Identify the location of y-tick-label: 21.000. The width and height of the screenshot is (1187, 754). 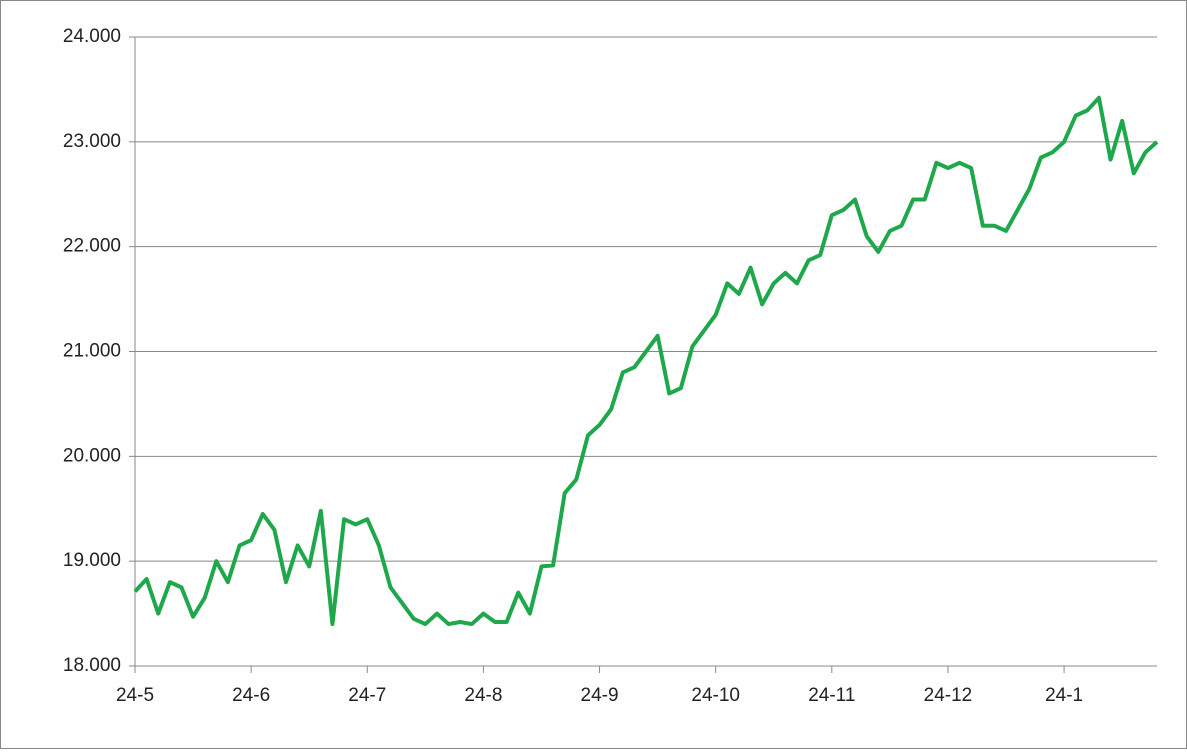
(92, 351).